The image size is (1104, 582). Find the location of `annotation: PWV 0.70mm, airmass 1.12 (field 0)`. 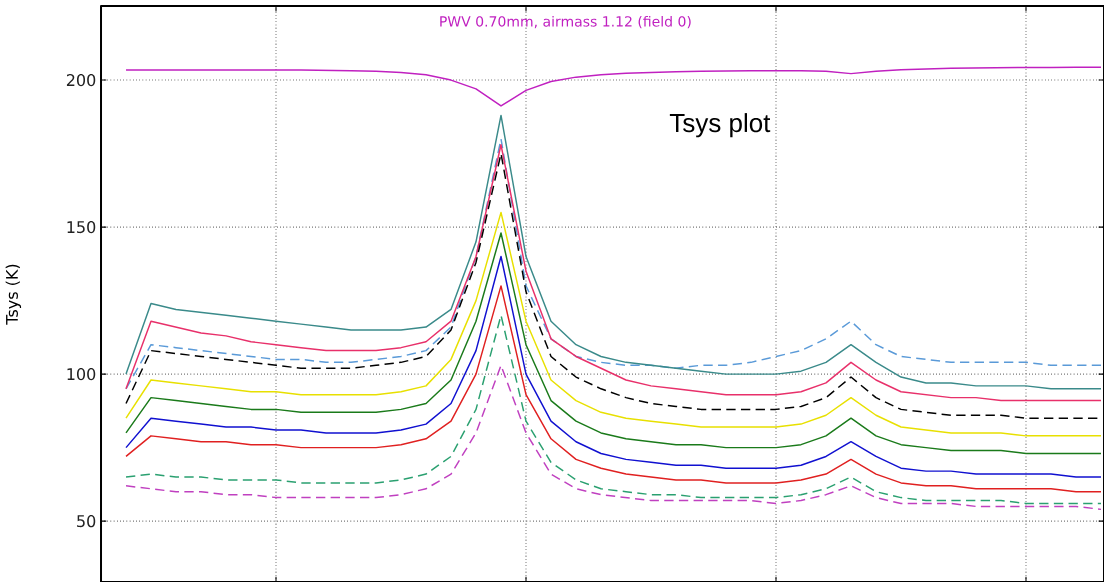

annotation: PWV 0.70mm, airmass 1.12 (field 0) is located at coordinates (565, 22).